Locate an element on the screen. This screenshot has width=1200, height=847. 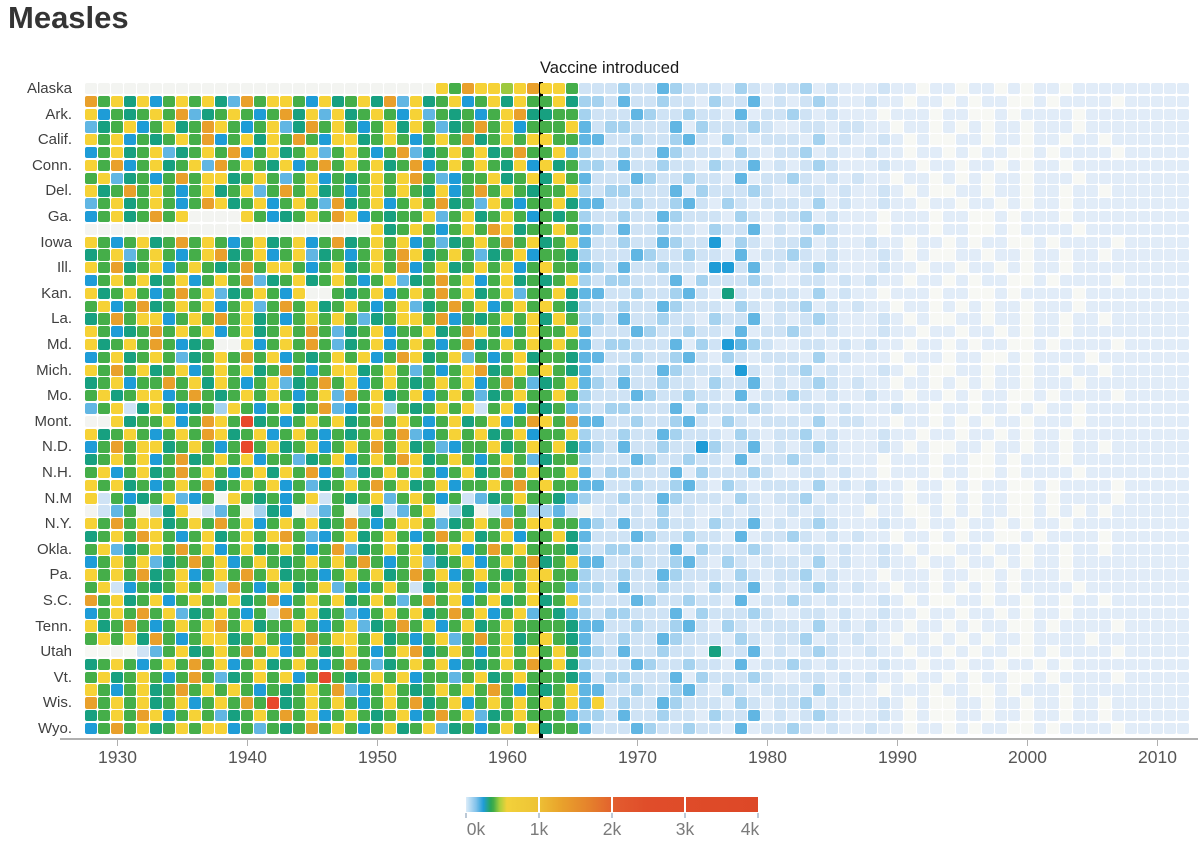
legend-tick is located at coordinates (685, 815).